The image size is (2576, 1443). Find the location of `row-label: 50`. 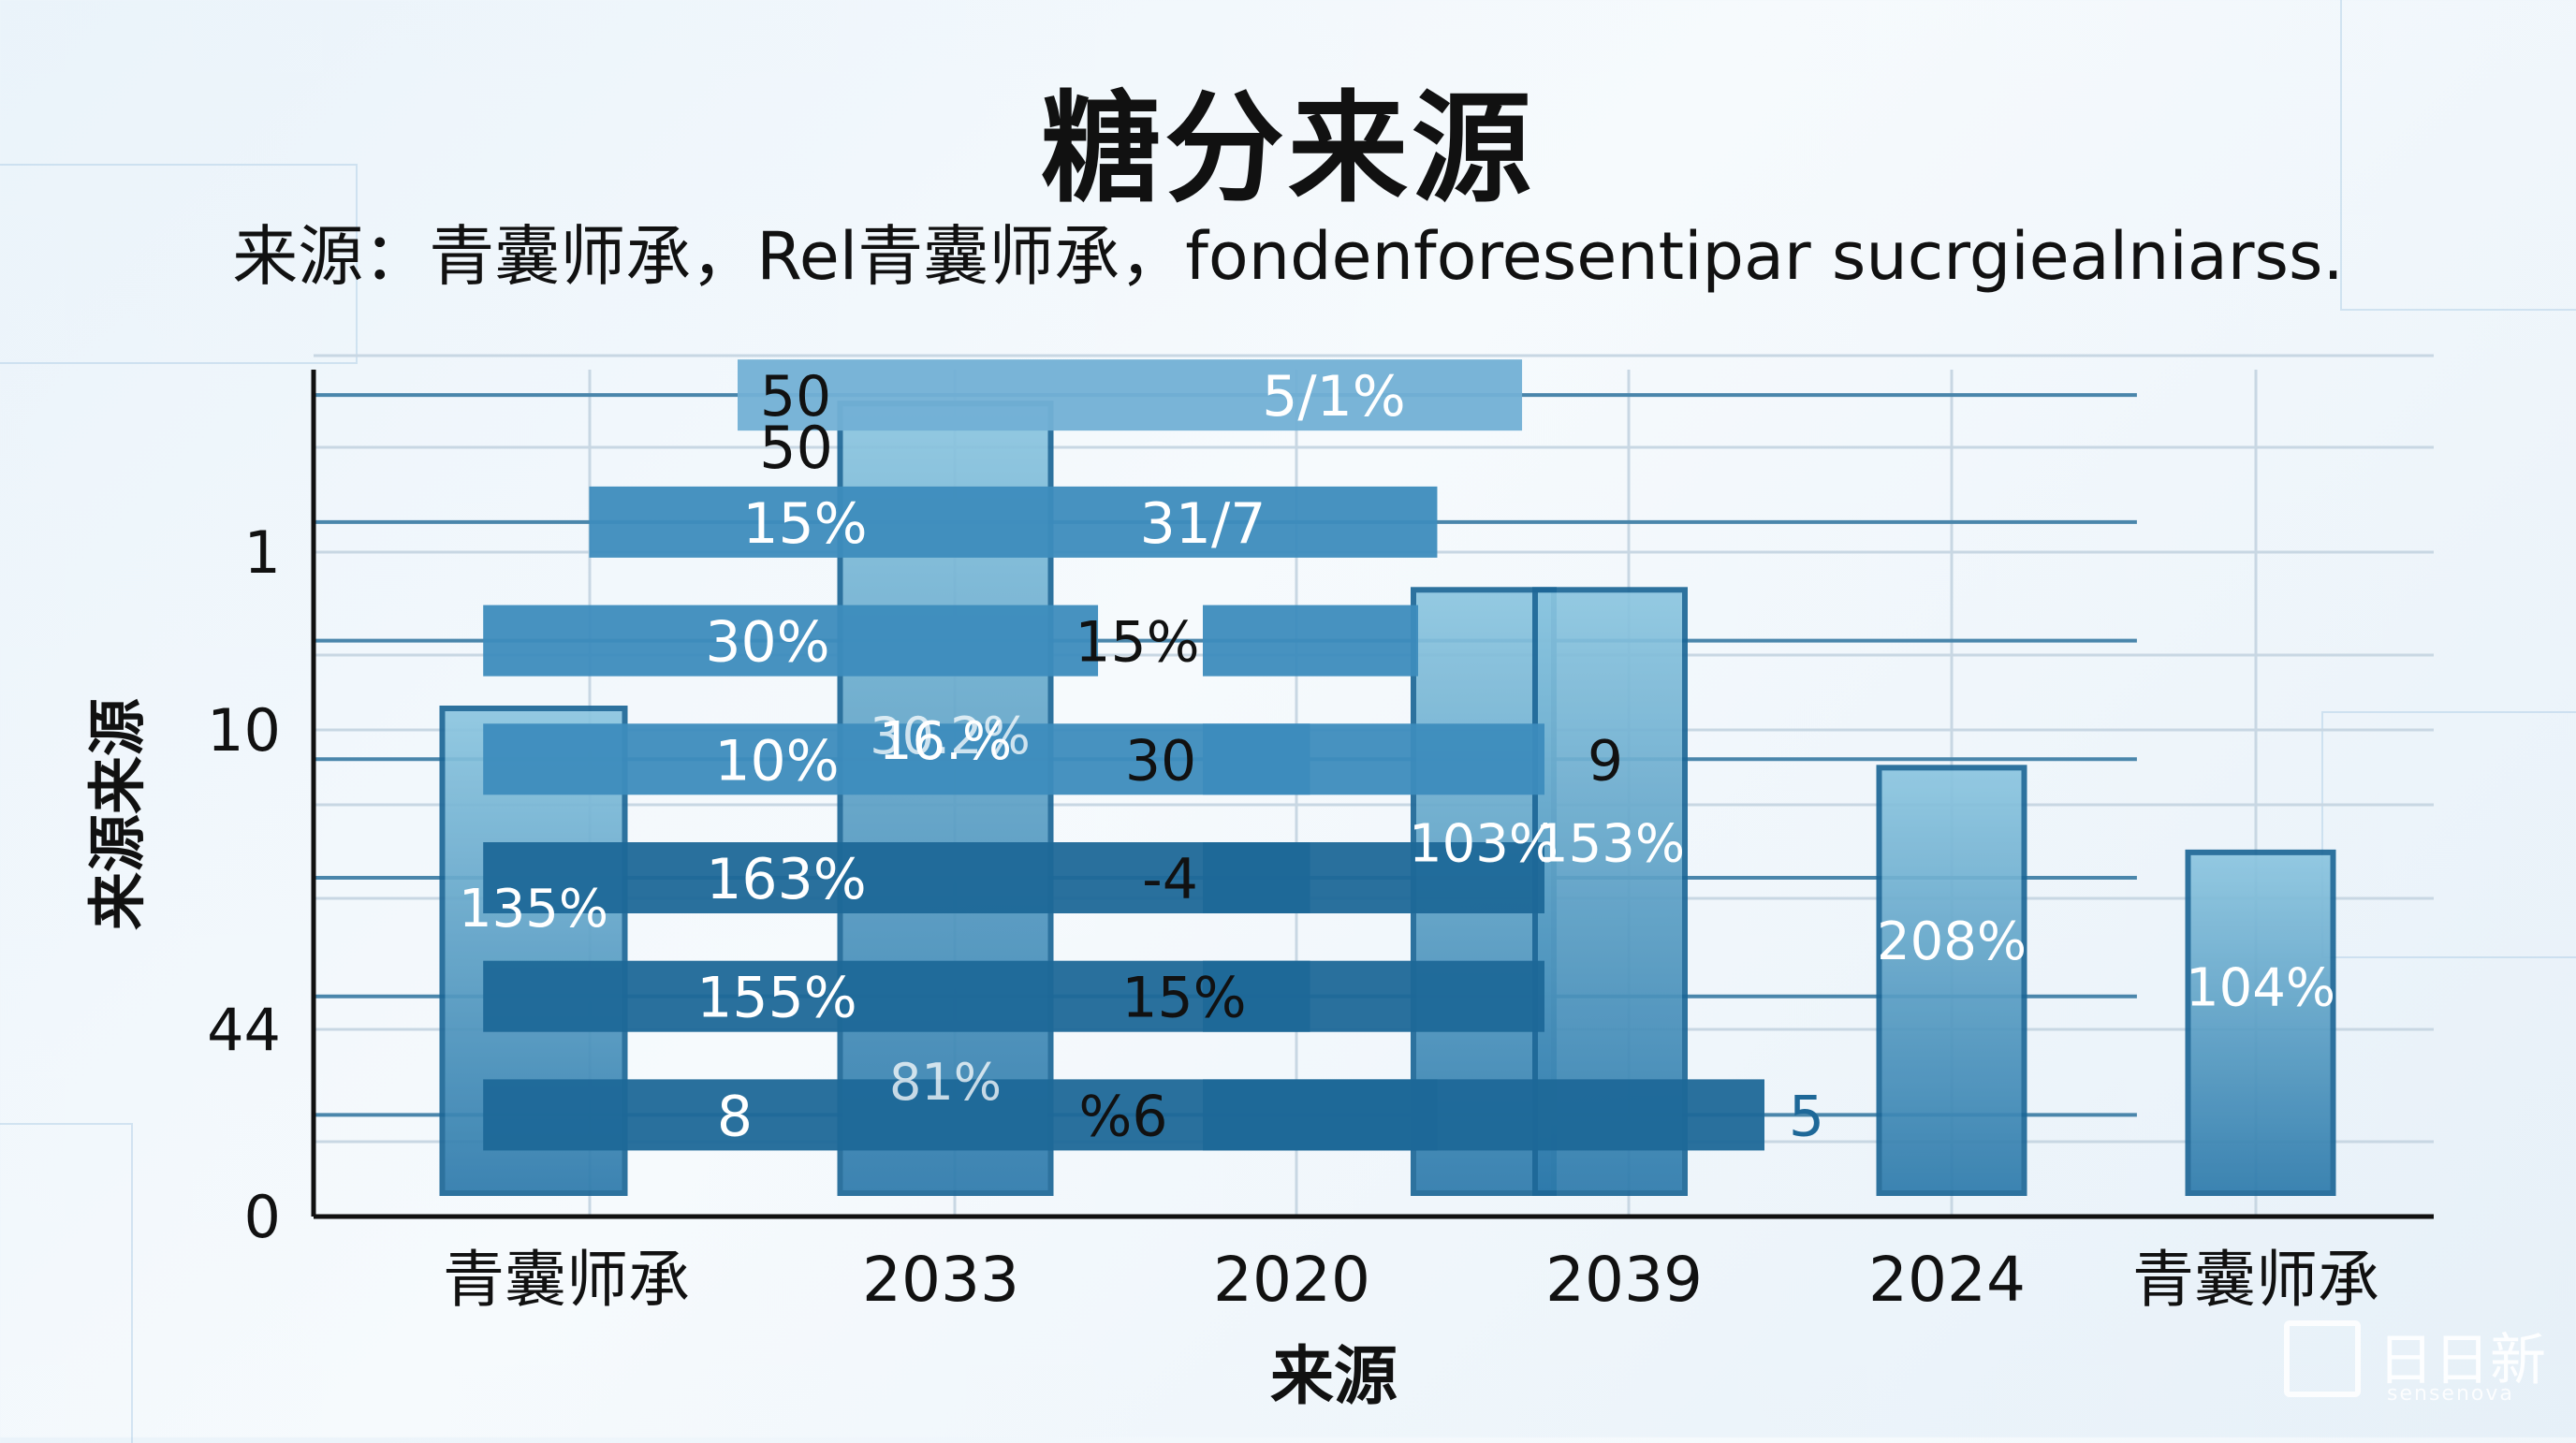

row-label: 50 is located at coordinates (795, 397).